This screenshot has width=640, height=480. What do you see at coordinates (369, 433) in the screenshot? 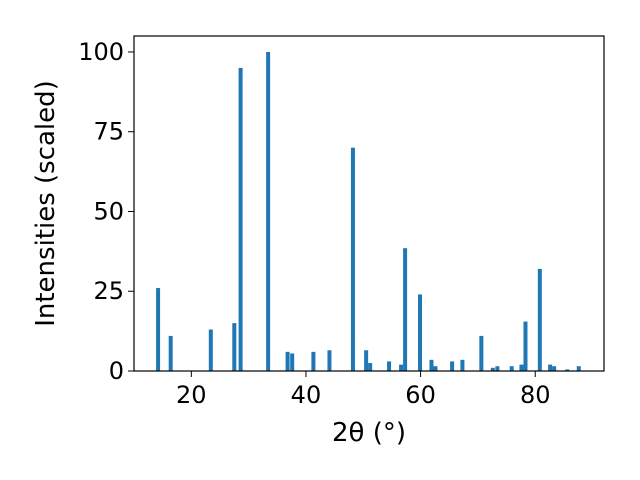
I see `x-axis-title: 2θ (°)` at bounding box center [369, 433].